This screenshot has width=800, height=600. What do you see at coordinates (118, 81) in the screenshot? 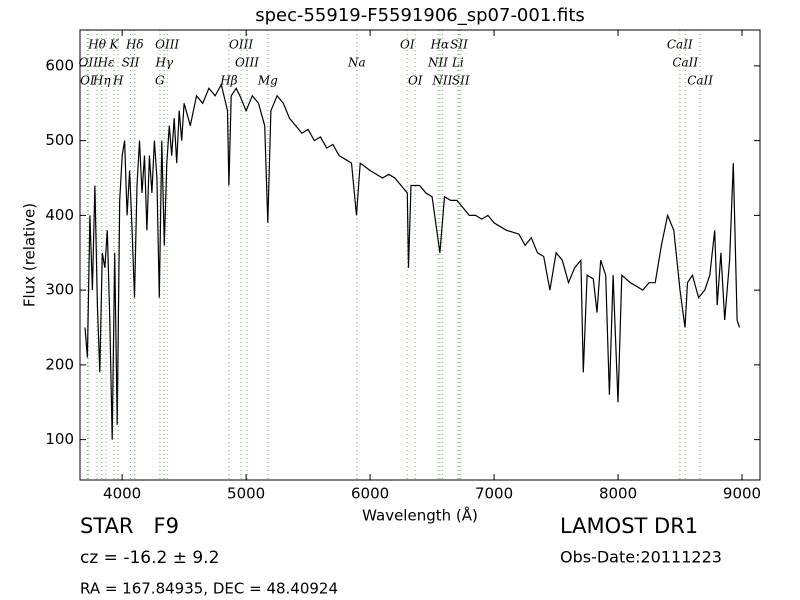
I see `spectral-line-label: H` at bounding box center [118, 81].